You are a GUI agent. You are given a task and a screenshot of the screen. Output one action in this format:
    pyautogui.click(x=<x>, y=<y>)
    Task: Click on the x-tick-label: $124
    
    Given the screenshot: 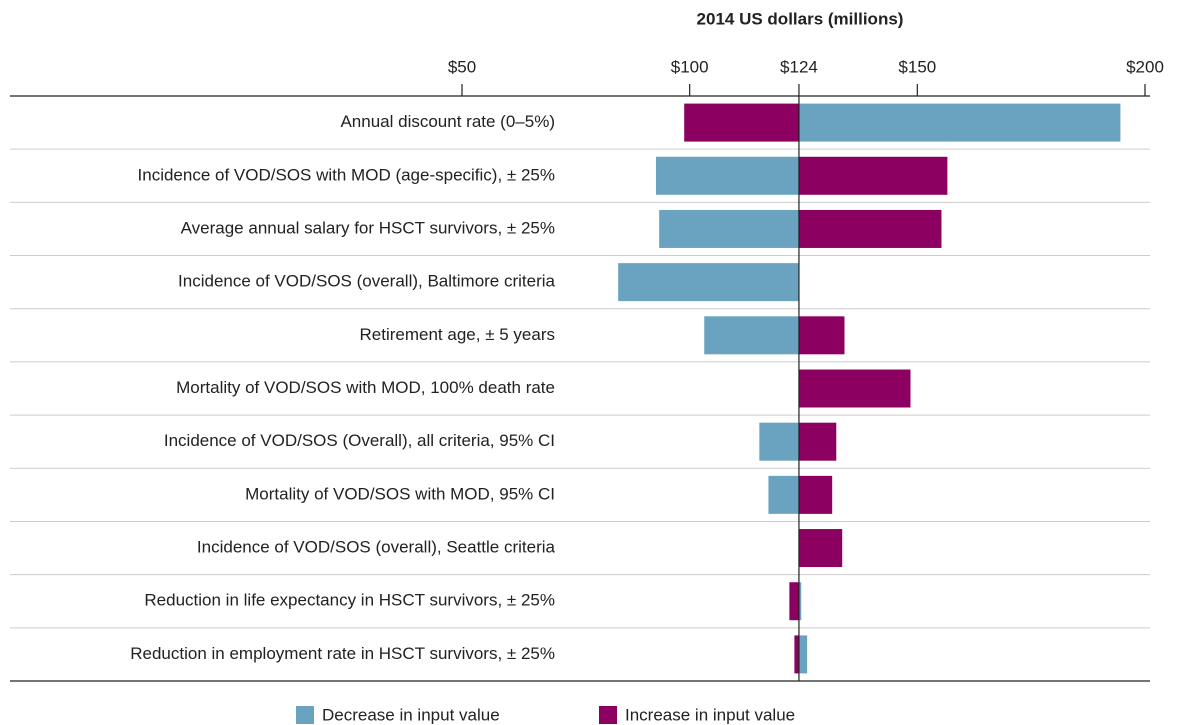 What is the action you would take?
    pyautogui.click(x=799, y=66)
    